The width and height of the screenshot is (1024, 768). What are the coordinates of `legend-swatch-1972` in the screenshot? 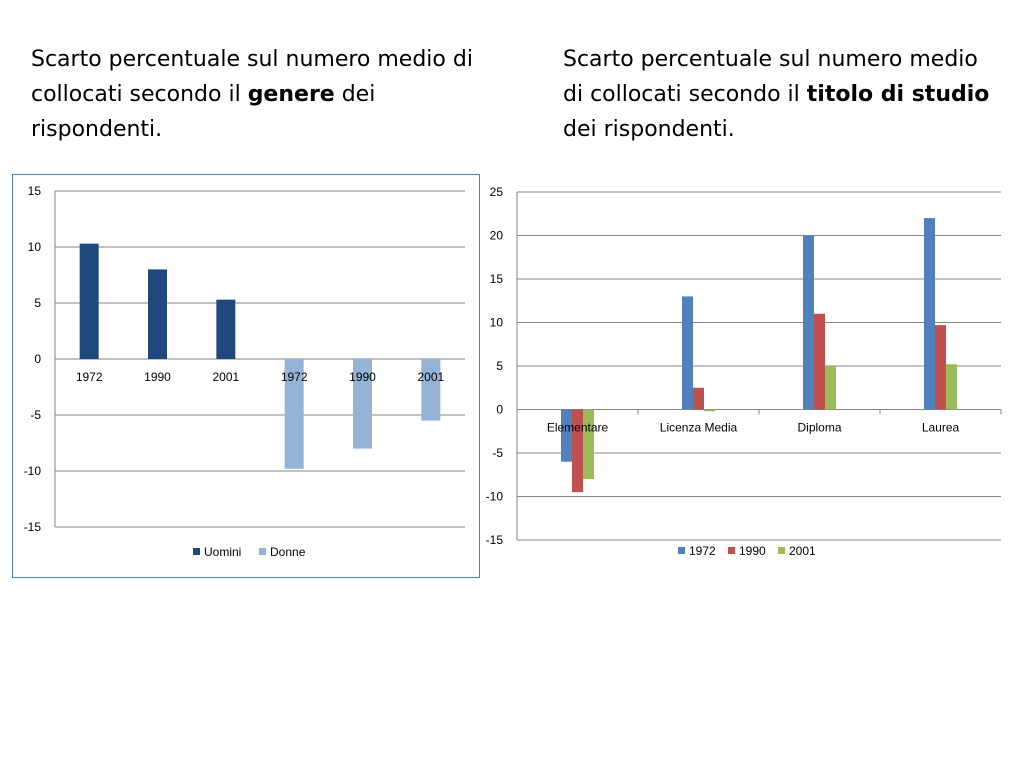 It's located at (681, 550).